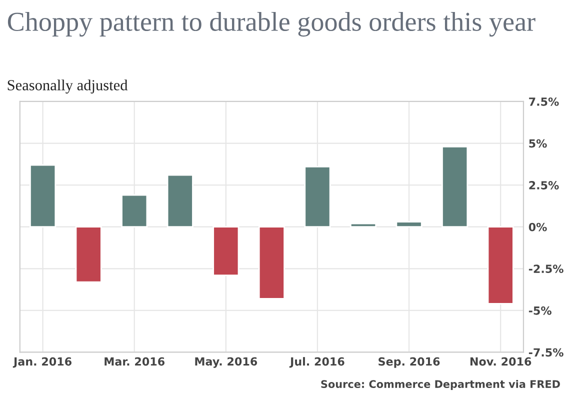 The height and width of the screenshot is (398, 569). Describe the element at coordinates (540, 310) in the screenshot. I see `y-tick-label: -5%` at that location.